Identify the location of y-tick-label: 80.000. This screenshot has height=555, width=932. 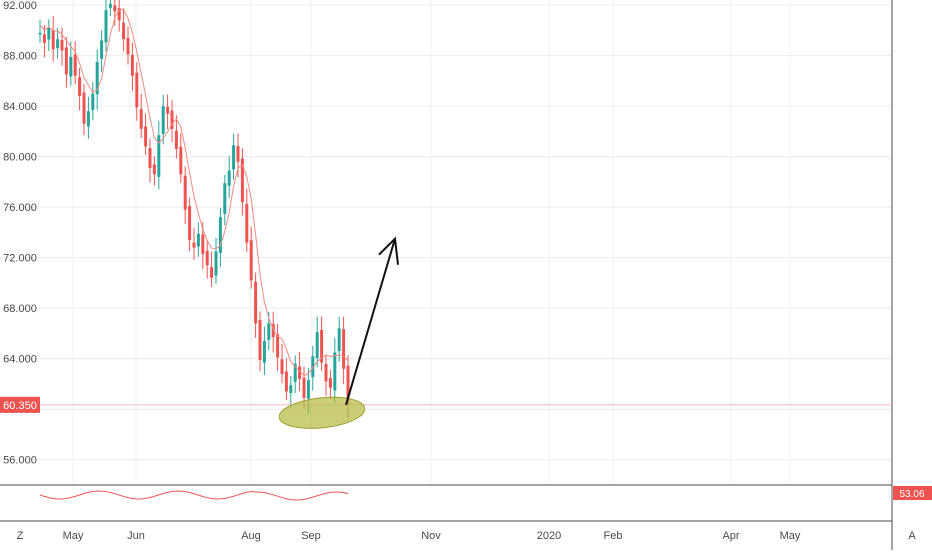
(20, 158).